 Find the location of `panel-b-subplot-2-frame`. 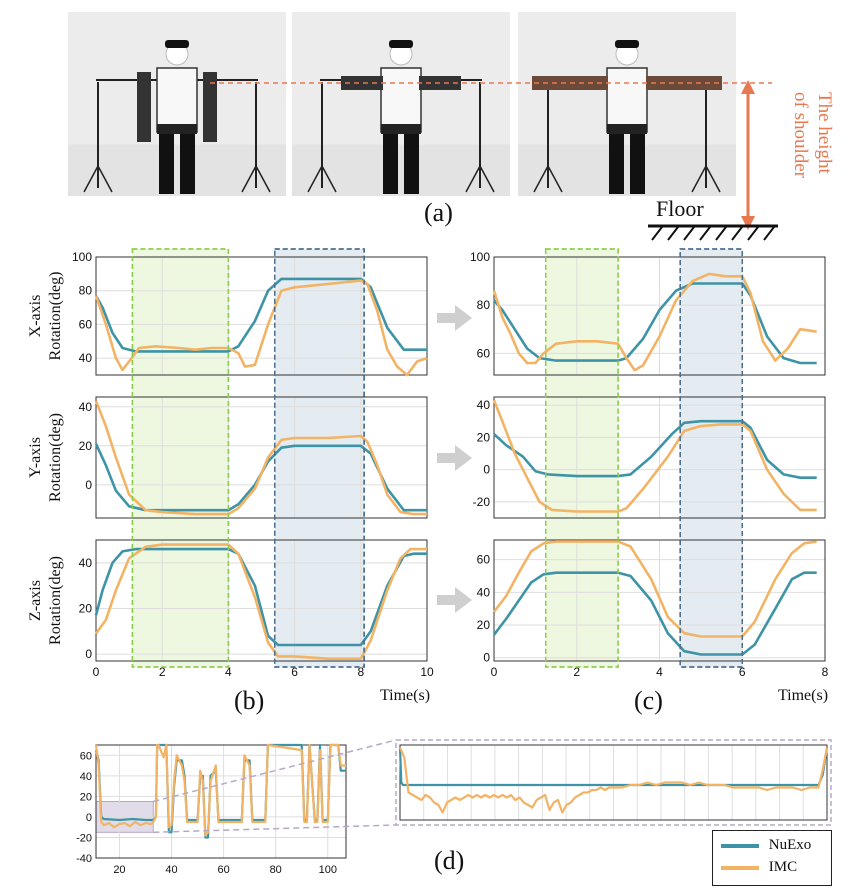

panel-b-subplot-2-frame is located at coordinates (261, 457).